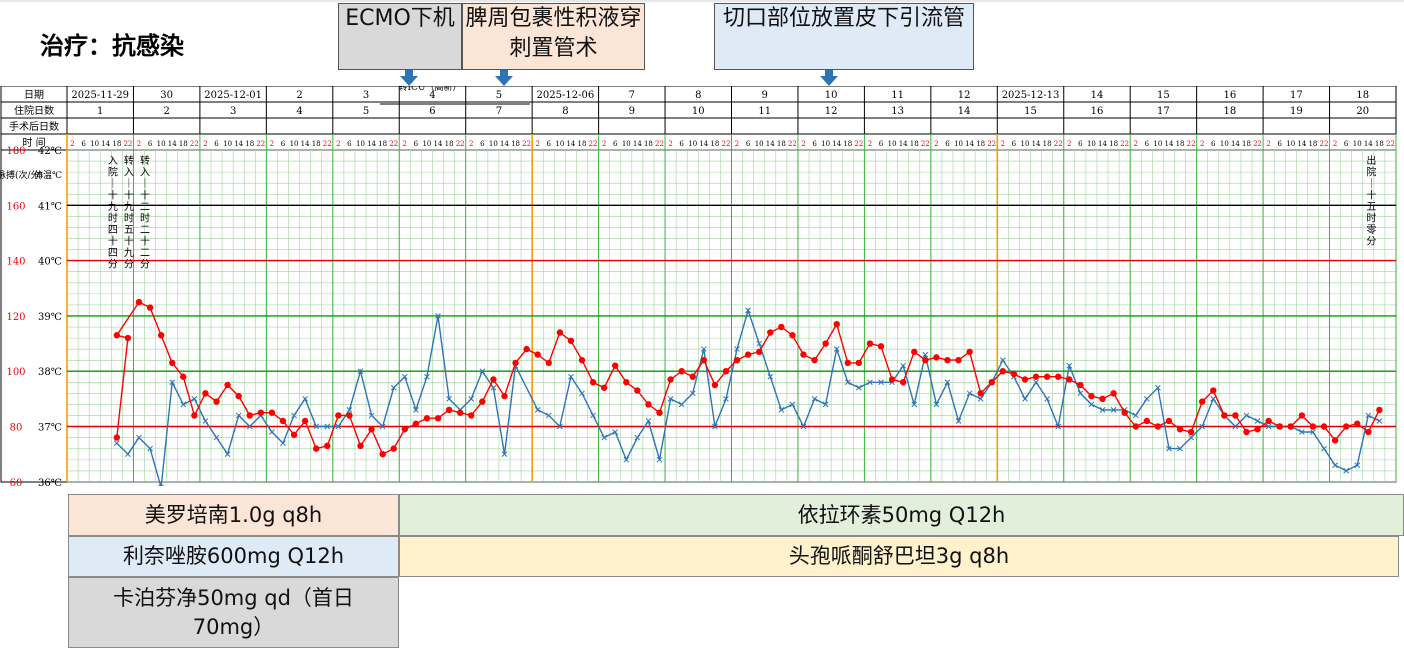 The width and height of the screenshot is (1404, 648). Describe the element at coordinates (829, 81) in the screenshot. I see `arrow-down-icon` at that location.